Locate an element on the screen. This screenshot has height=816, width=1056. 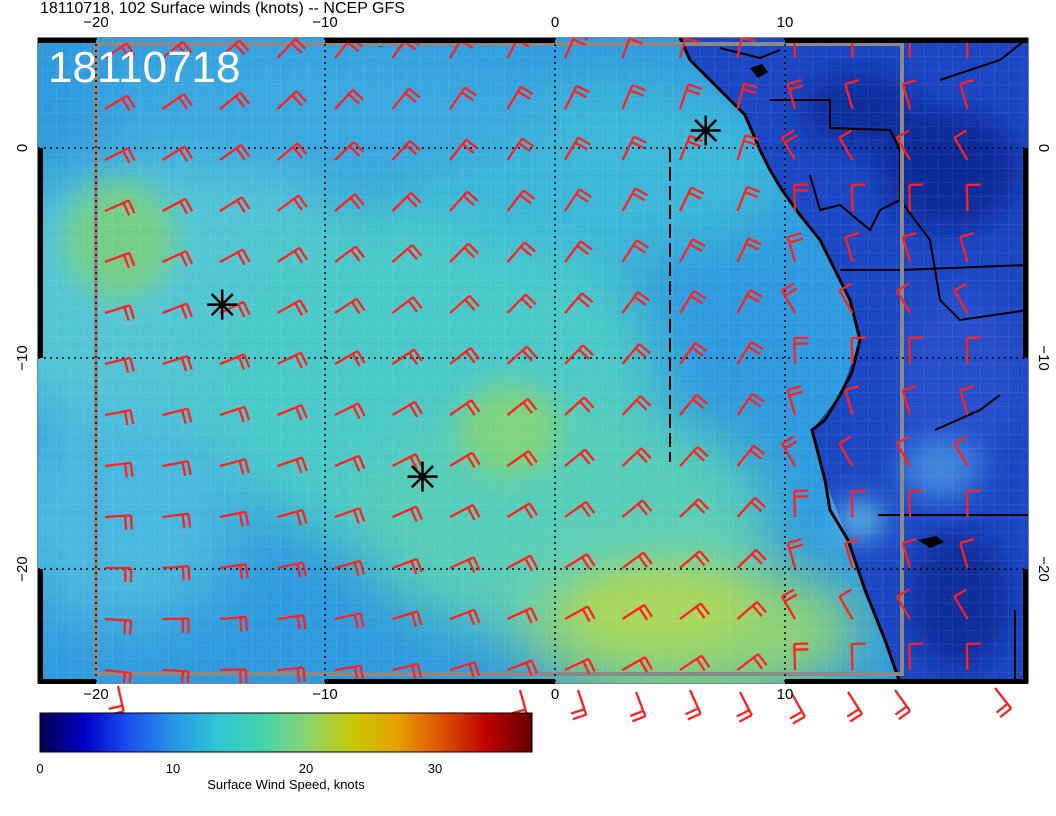
lat-tick-label: −20 is located at coordinates (22, 568).